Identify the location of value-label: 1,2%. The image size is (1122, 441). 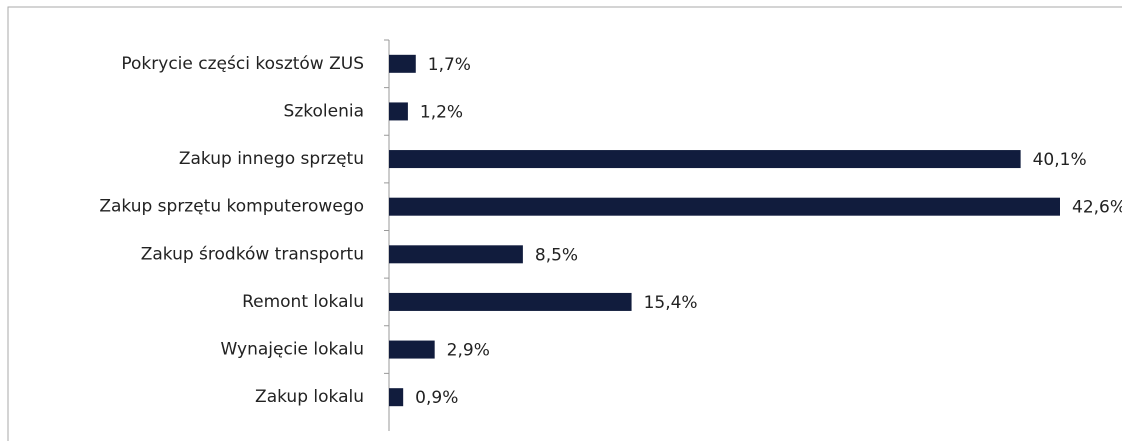
(441, 112).